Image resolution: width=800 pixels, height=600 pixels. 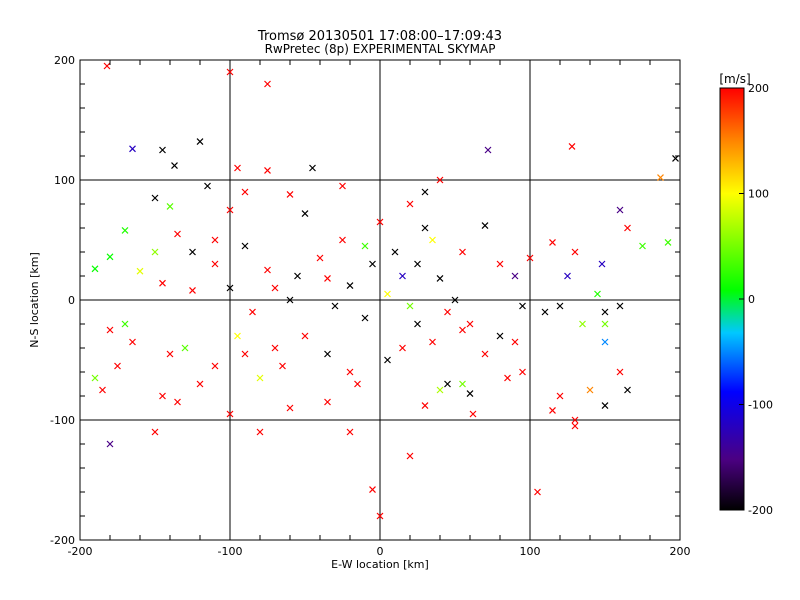 What do you see at coordinates (230, 551) in the screenshot?
I see `x-tick-label: -100` at bounding box center [230, 551].